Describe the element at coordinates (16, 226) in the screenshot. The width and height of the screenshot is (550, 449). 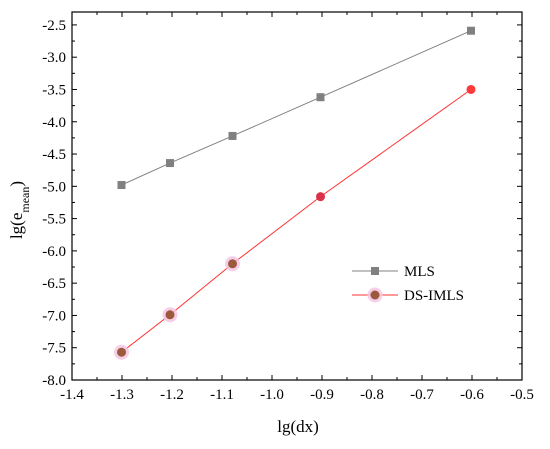
I see `y-label-prefix: lg(e` at that location.